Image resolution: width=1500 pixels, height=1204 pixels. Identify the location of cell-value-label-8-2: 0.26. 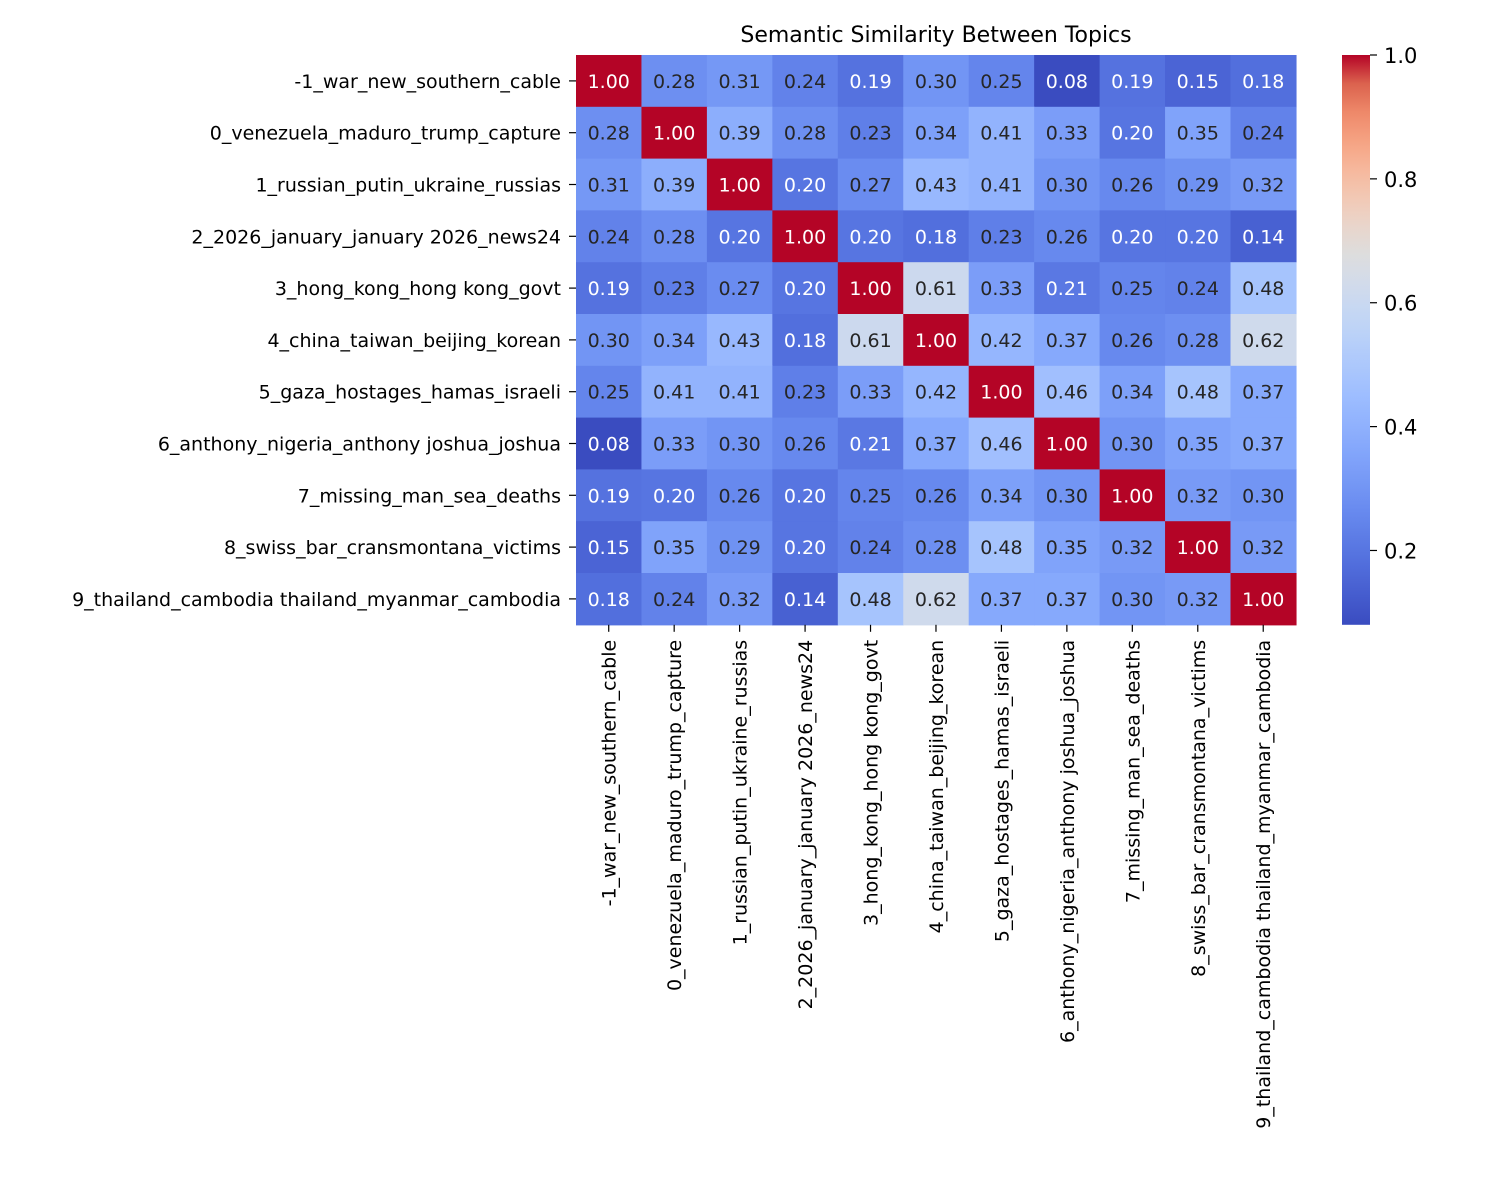
(739, 496).